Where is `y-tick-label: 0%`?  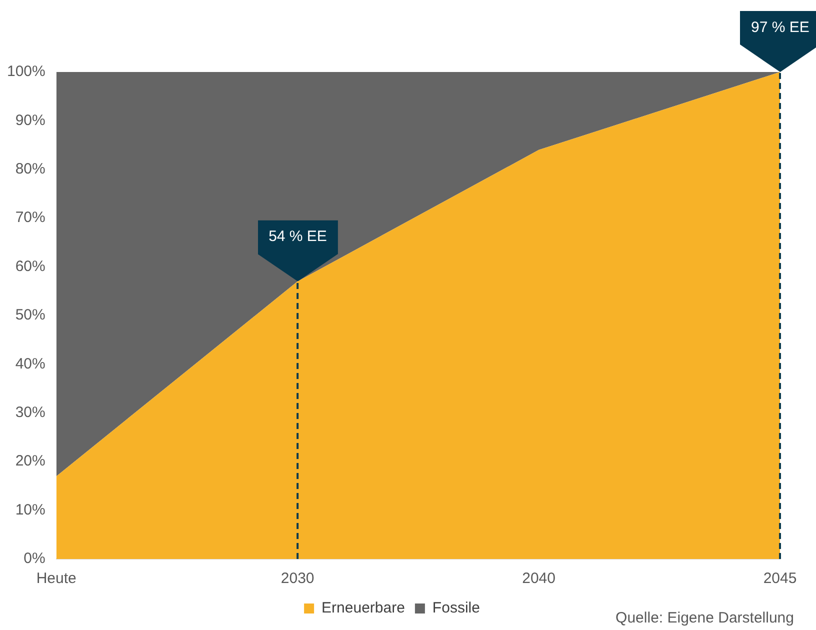
y-tick-label: 0% is located at coordinates (35, 559).